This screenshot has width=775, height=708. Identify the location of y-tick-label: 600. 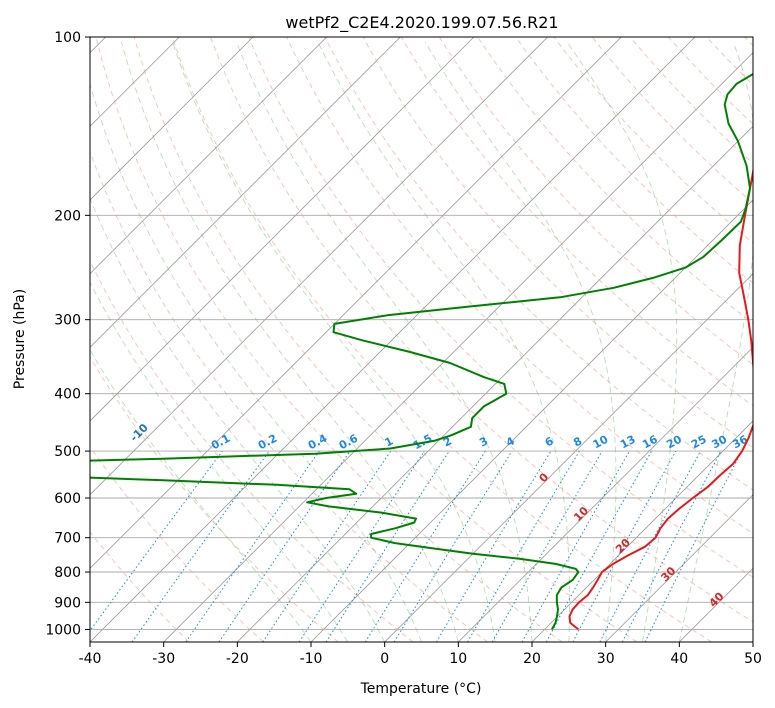
(67, 499).